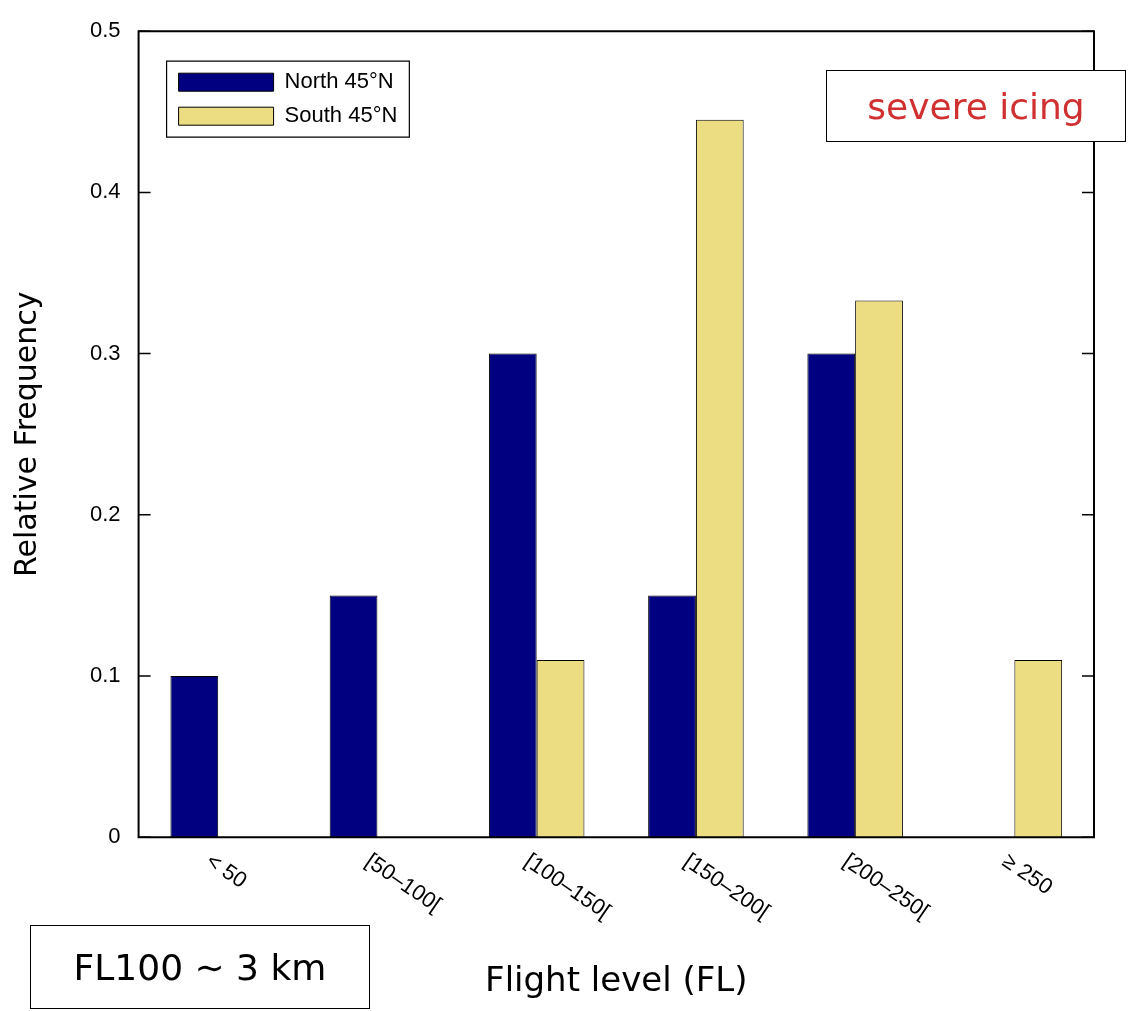 This screenshot has height=1011, width=1142. Describe the element at coordinates (105, 675) in the screenshot. I see `y-tick-label: 0.1` at that location.